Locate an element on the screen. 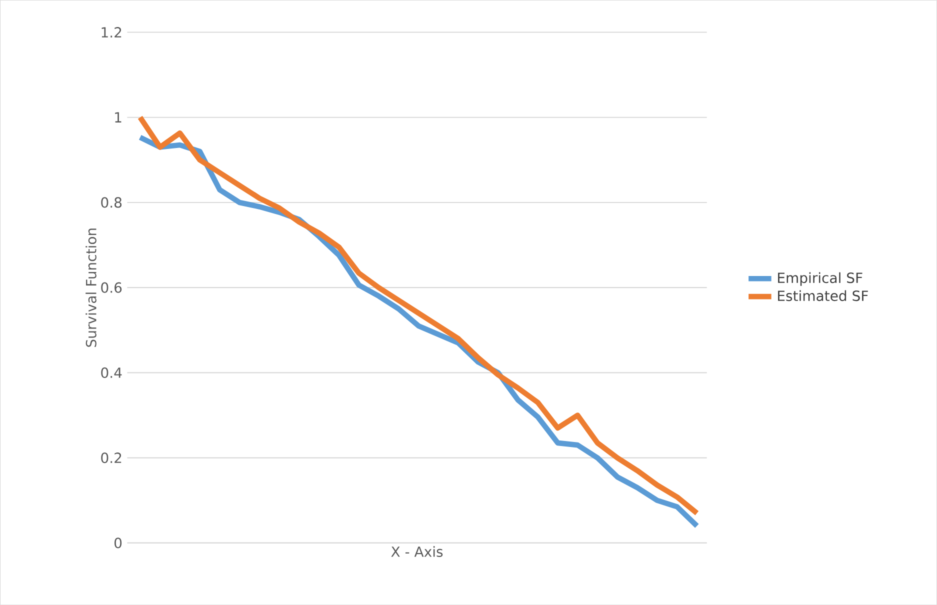 The height and width of the screenshot is (605, 937). x-axis-title: X - Axis is located at coordinates (417, 551).